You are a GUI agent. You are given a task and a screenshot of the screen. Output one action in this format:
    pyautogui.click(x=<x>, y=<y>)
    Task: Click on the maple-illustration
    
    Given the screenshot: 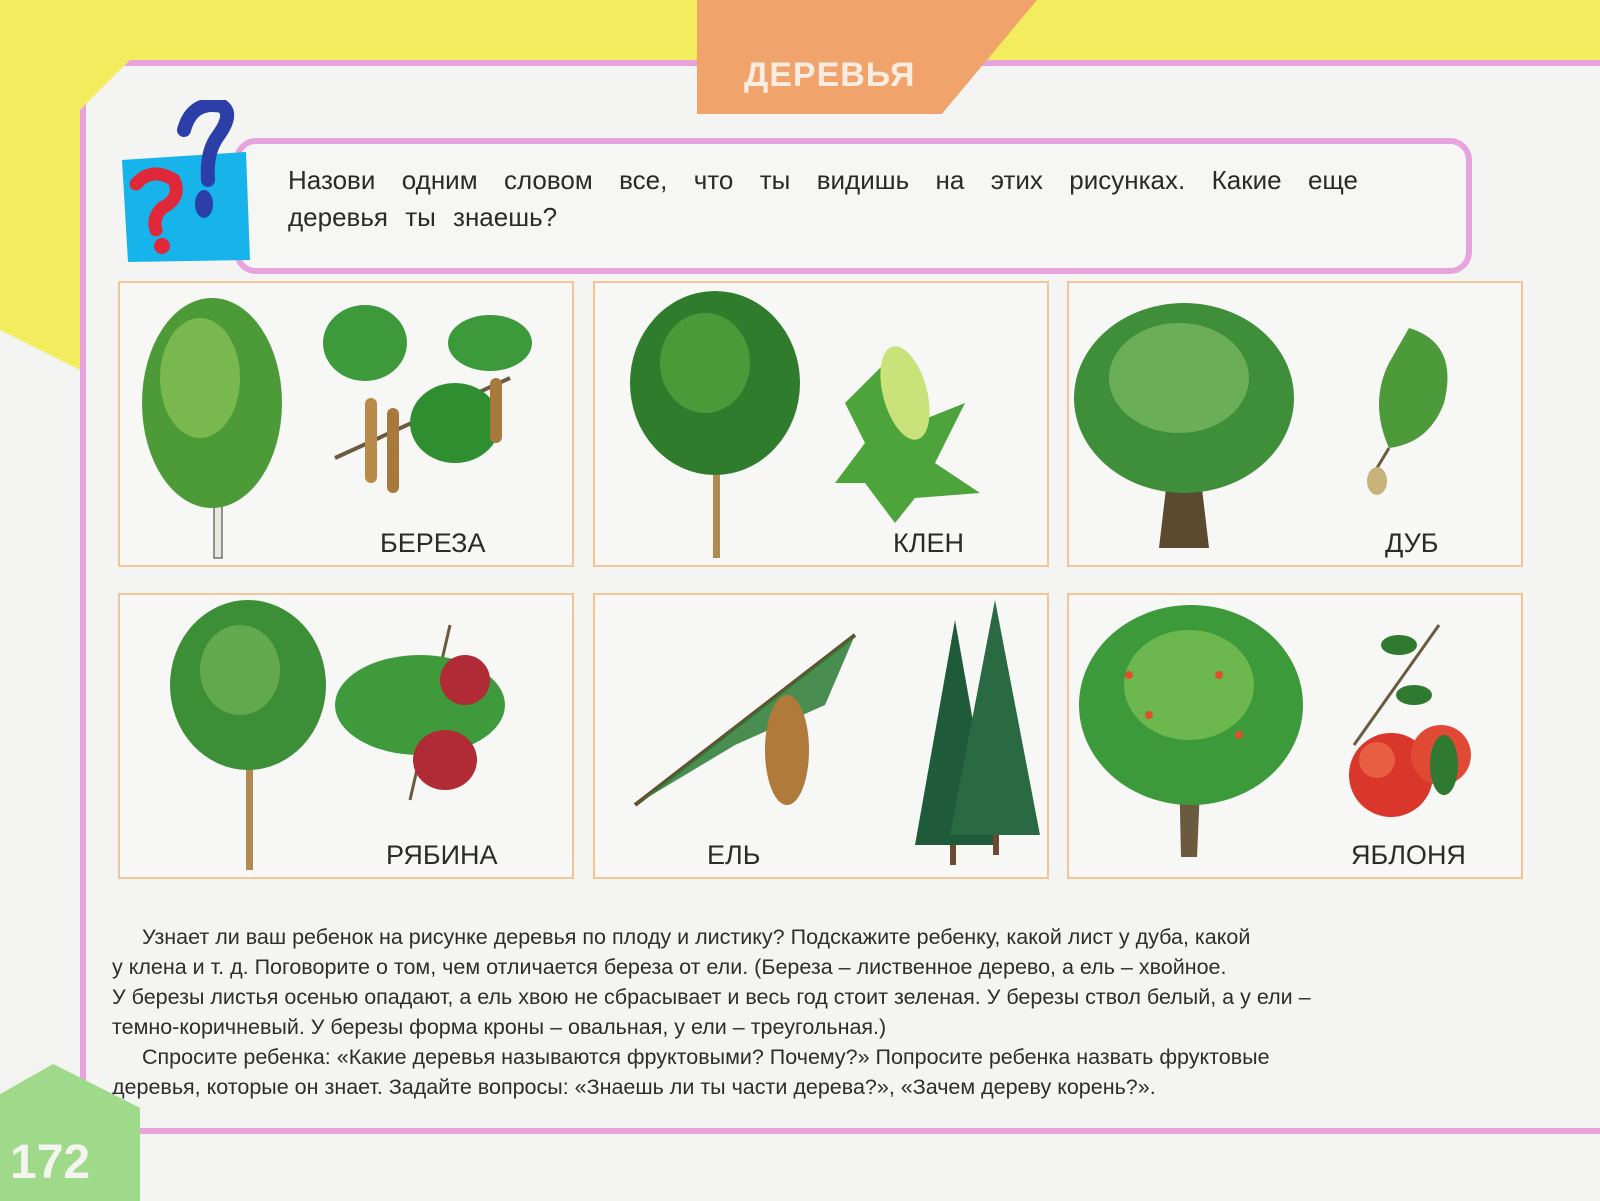 What is the action you would take?
    pyautogui.click(x=805, y=424)
    